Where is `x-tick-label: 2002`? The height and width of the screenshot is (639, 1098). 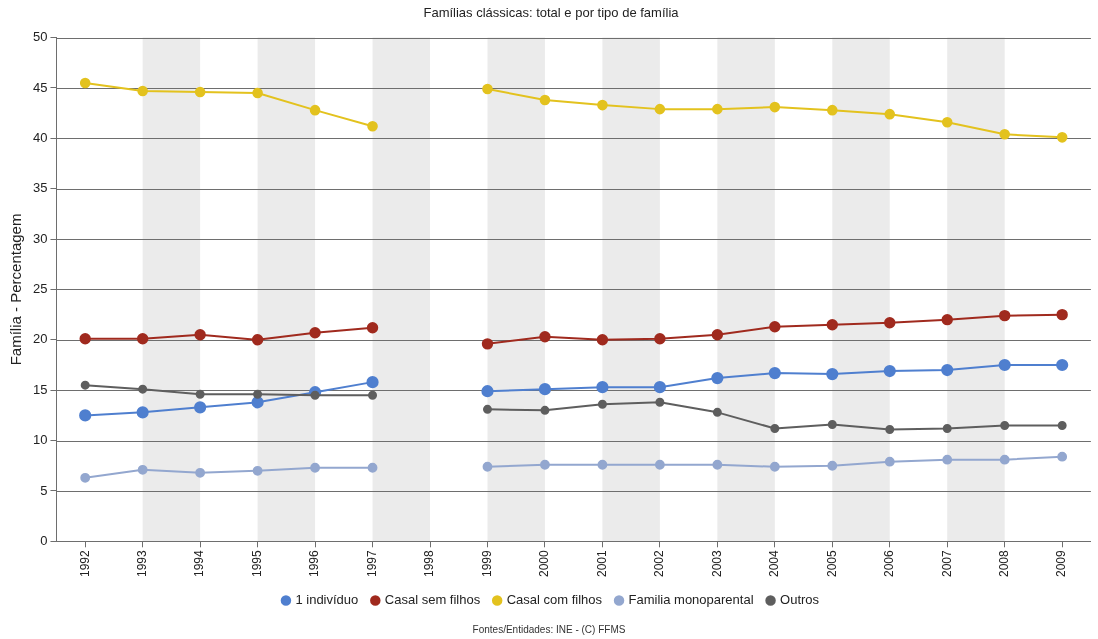
x-tick-label: 2002 is located at coordinates (659, 563).